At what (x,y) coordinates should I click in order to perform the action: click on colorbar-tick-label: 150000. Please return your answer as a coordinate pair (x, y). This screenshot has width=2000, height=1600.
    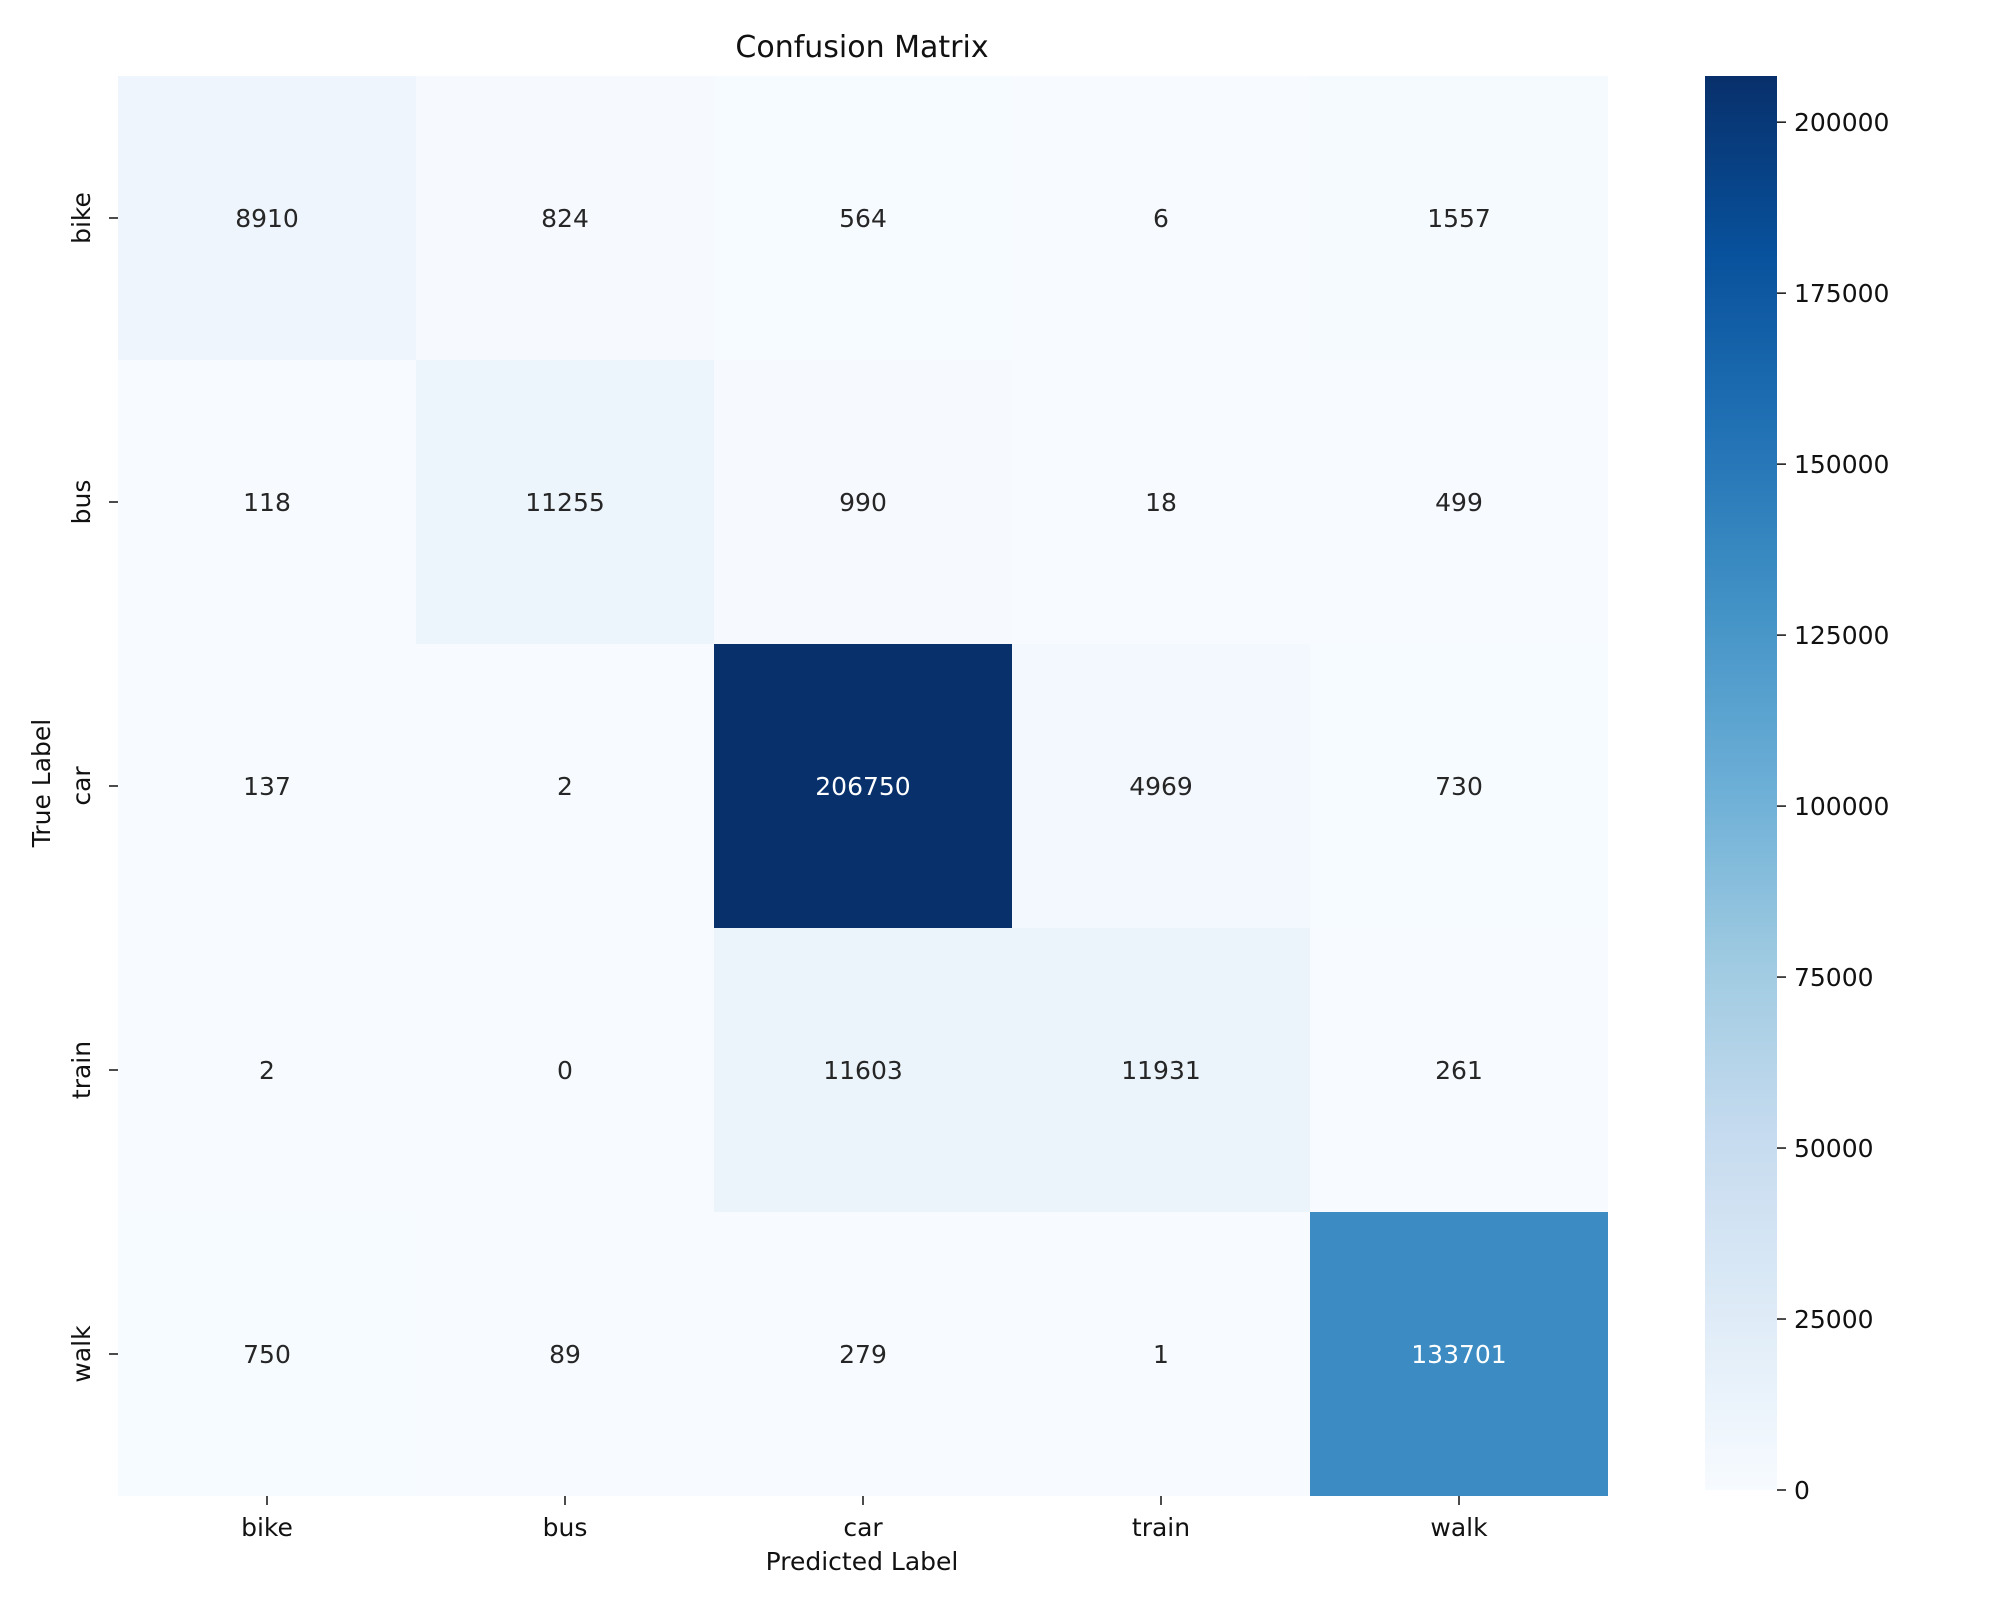
    Looking at the image, I should click on (1841, 464).